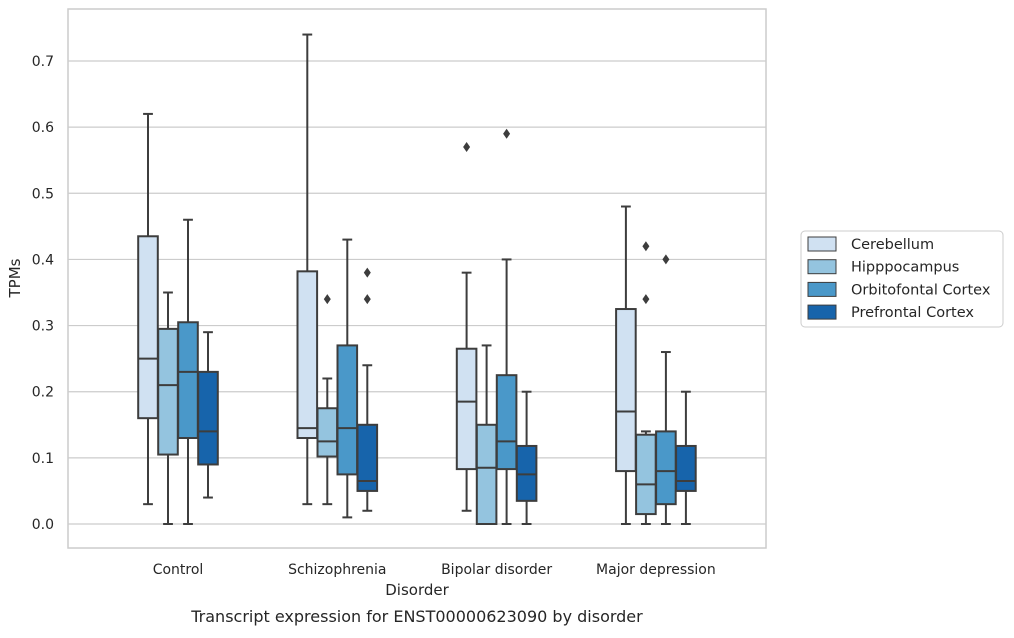 The width and height of the screenshot is (1014, 638). What do you see at coordinates (43, 459) in the screenshot?
I see `y-tick-label: 0.1` at bounding box center [43, 459].